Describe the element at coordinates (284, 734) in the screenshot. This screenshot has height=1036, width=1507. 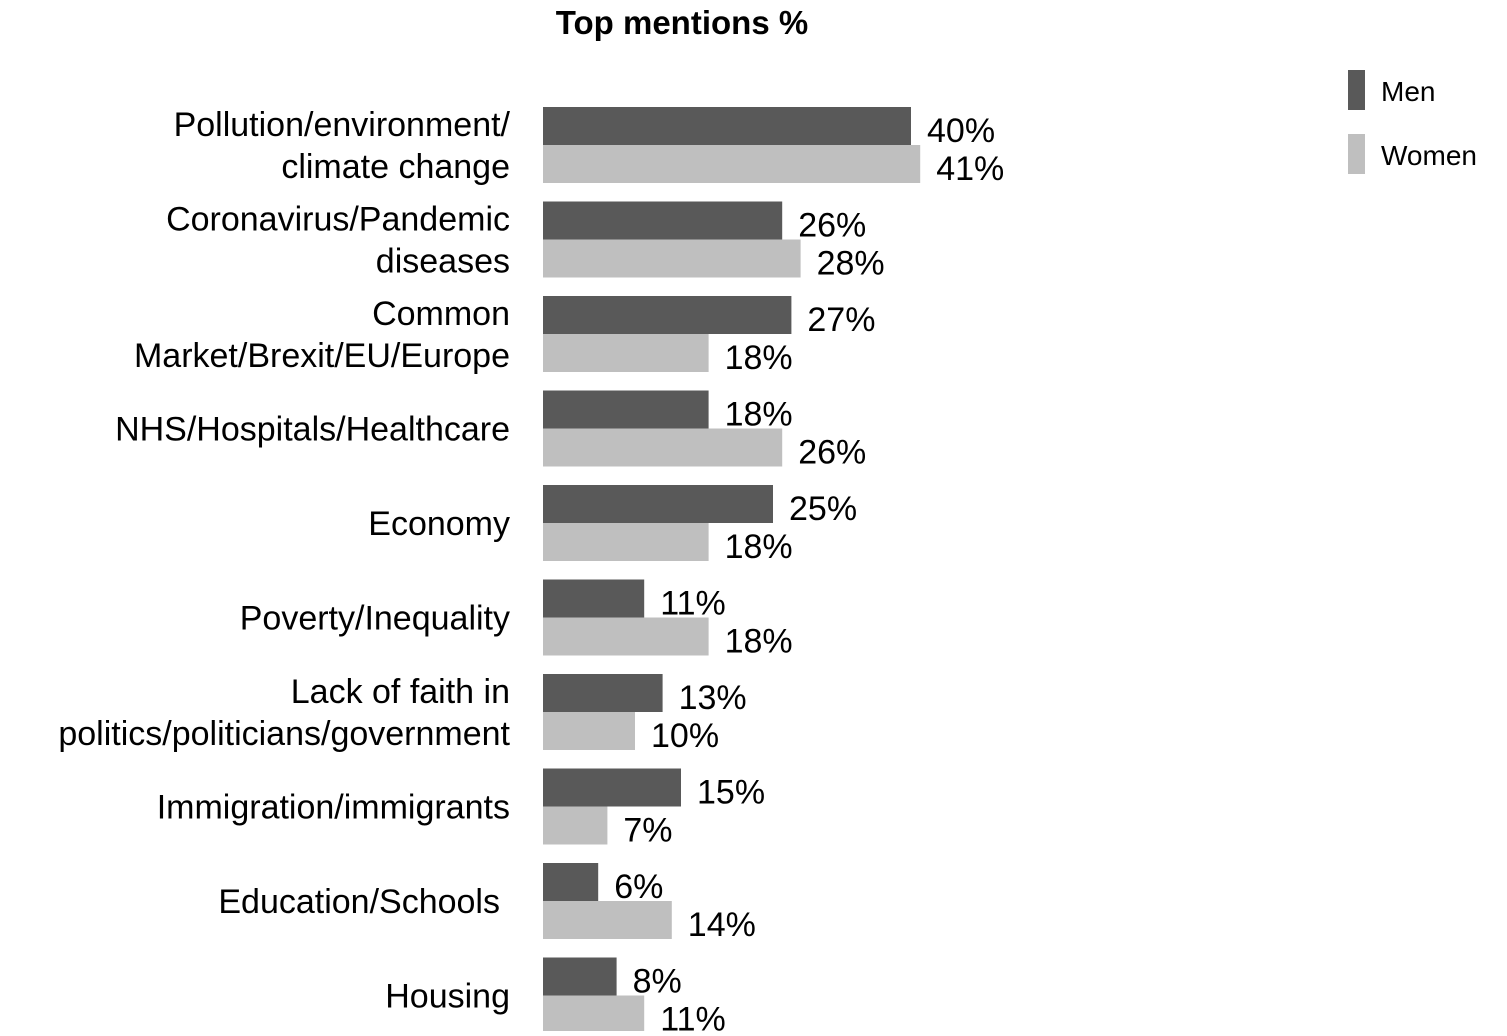
I see `category-label-line: politics/politicians/government` at that location.